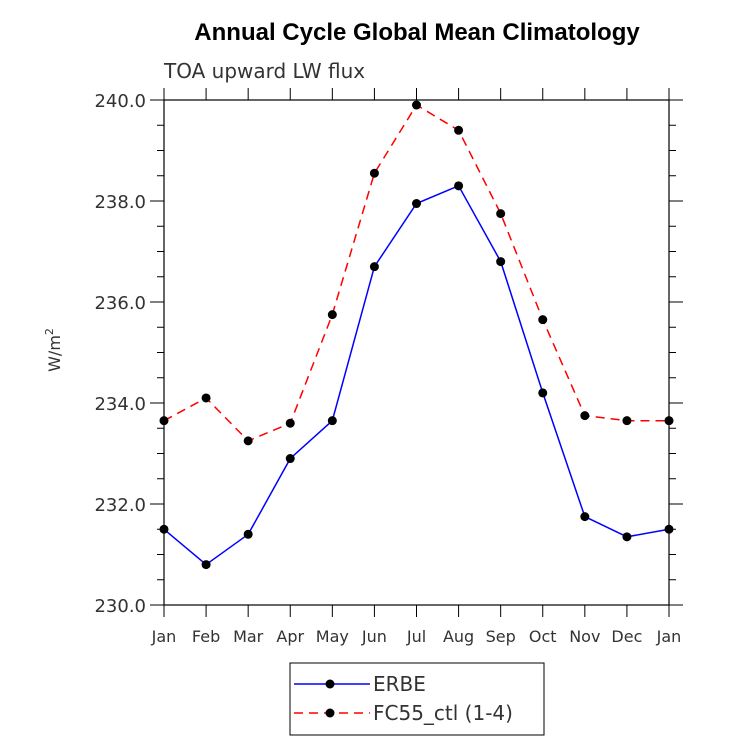 The width and height of the screenshot is (733, 737). What do you see at coordinates (120, 101) in the screenshot?
I see `y-tick-label: 240.0` at bounding box center [120, 101].